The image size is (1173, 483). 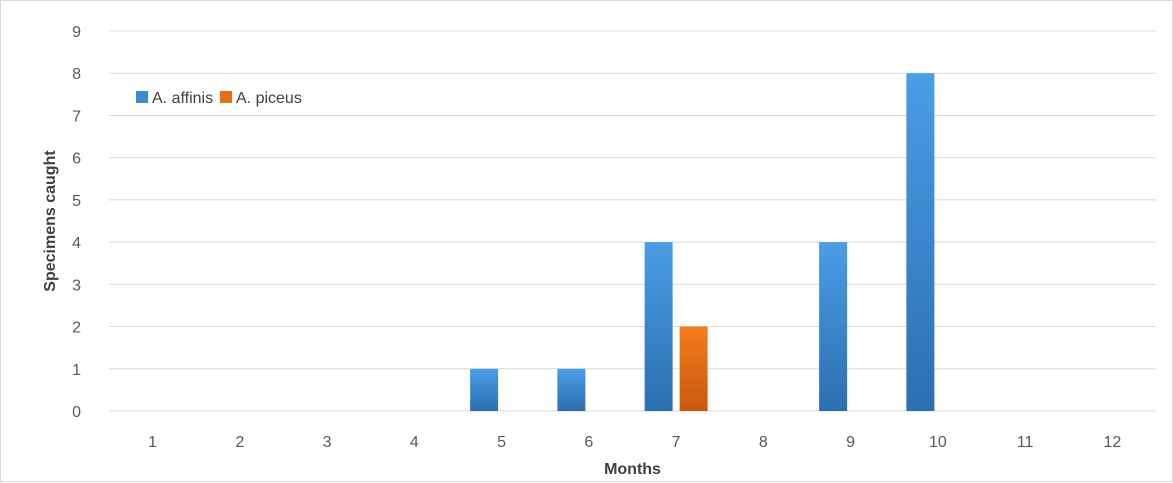 I want to click on x-tick-label: 5, so click(x=501, y=442).